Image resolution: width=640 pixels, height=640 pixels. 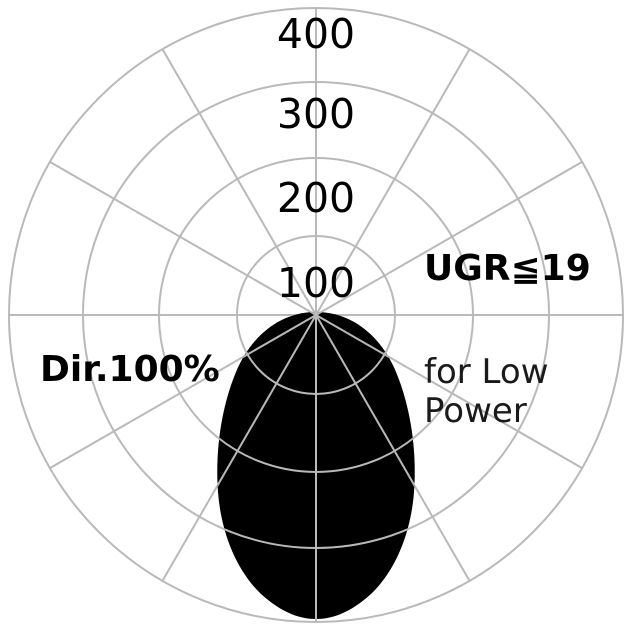 I want to click on annotation-condition-line2: Power, so click(x=475, y=411).